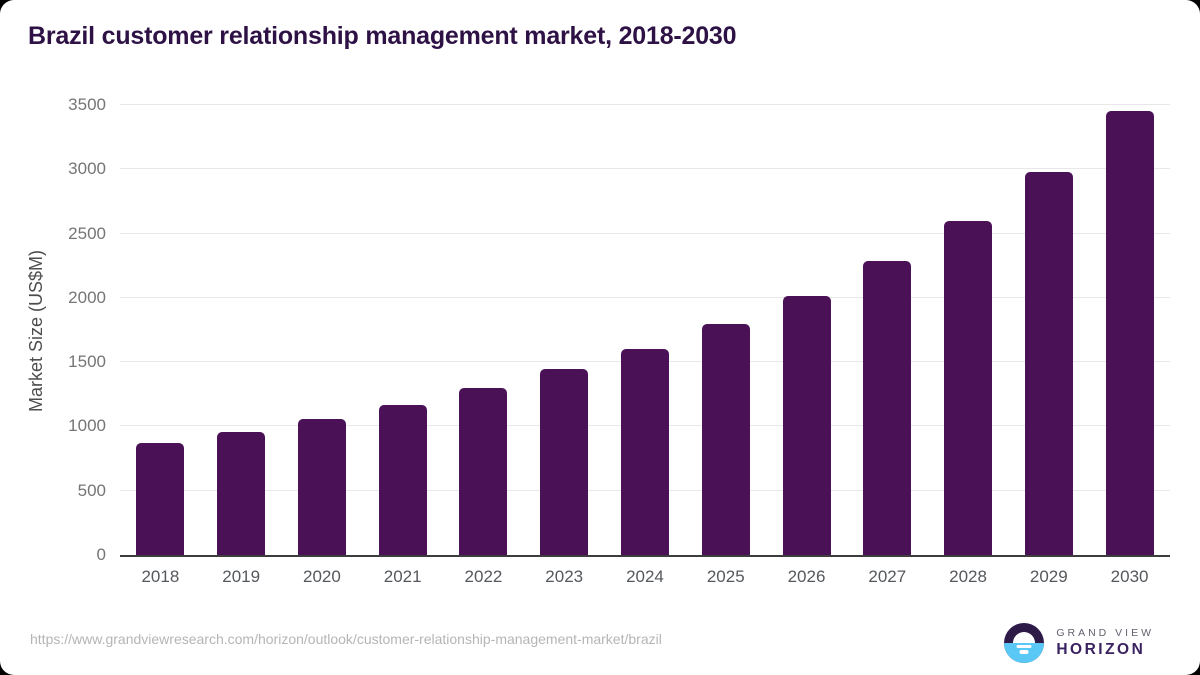 The height and width of the screenshot is (675, 1200). Describe the element at coordinates (87, 426) in the screenshot. I see `y-tick-label-1000: 1000` at that location.